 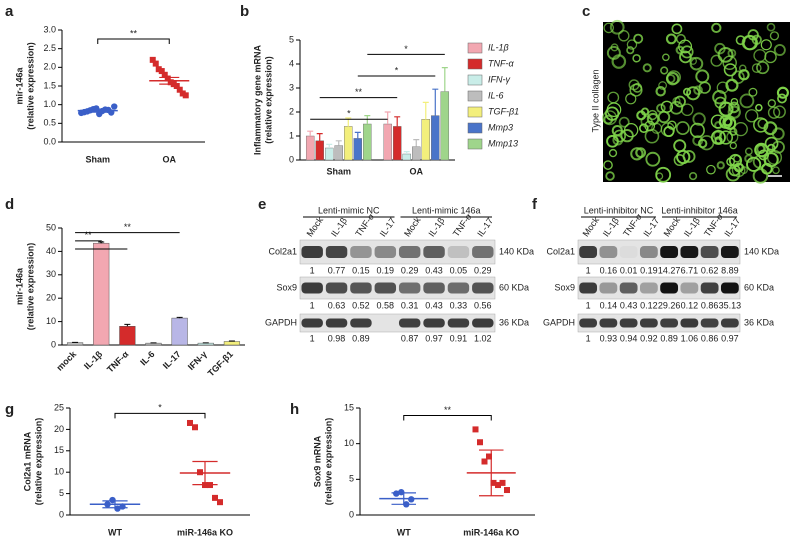 I want to click on legend-label: TNF-α, so click(x=501, y=63).